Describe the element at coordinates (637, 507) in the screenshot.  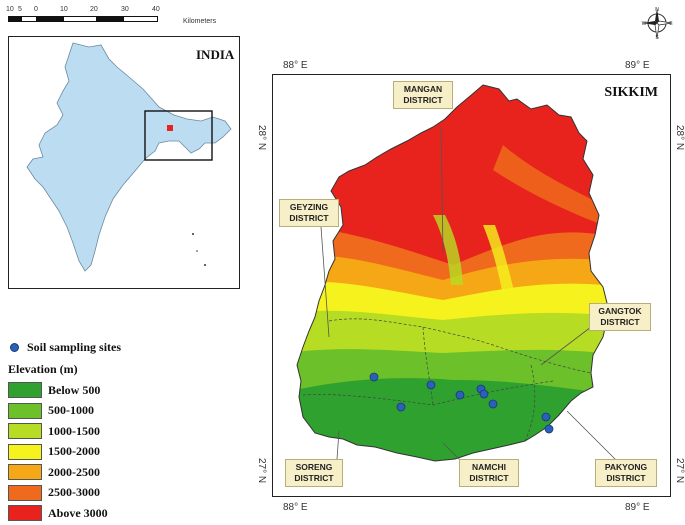
I see `coord-bottom-right: 89° E` at that location.